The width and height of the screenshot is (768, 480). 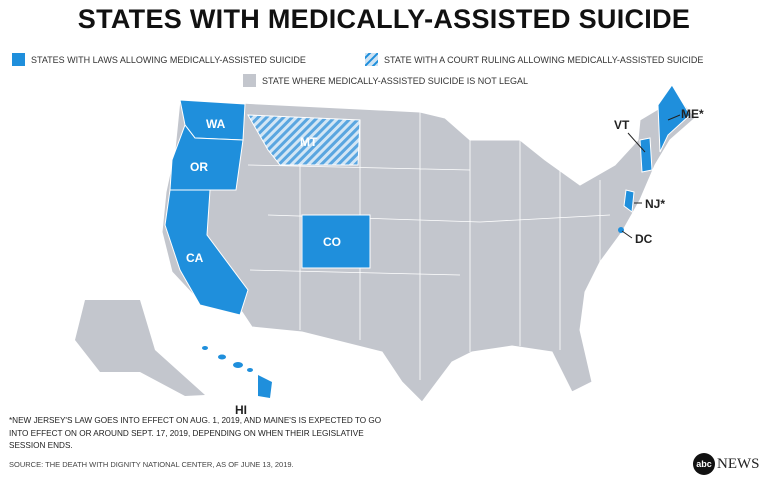 What do you see at coordinates (199, 167) in the screenshot?
I see `label-or: OR` at bounding box center [199, 167].